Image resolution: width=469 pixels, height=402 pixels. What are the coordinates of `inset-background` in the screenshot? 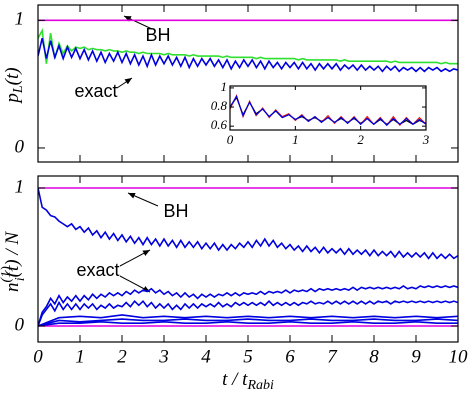 It's located at (328, 108).